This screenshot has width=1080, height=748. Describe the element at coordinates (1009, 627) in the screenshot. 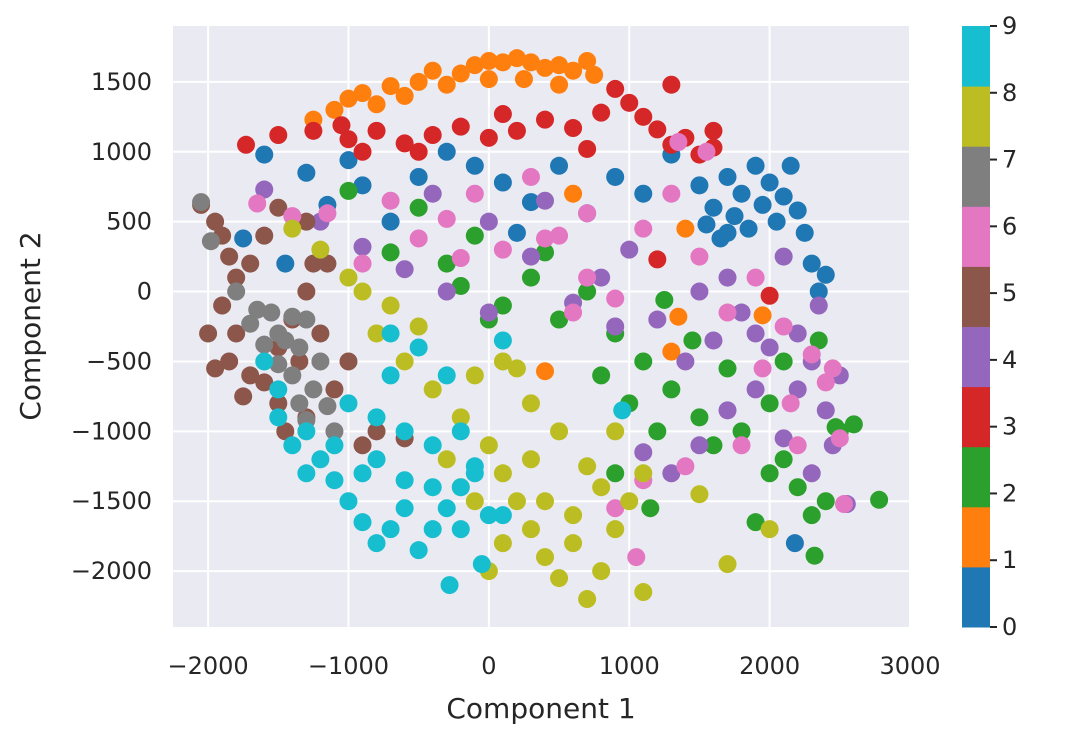

I see `colorbar-tick-label: 0` at that location.